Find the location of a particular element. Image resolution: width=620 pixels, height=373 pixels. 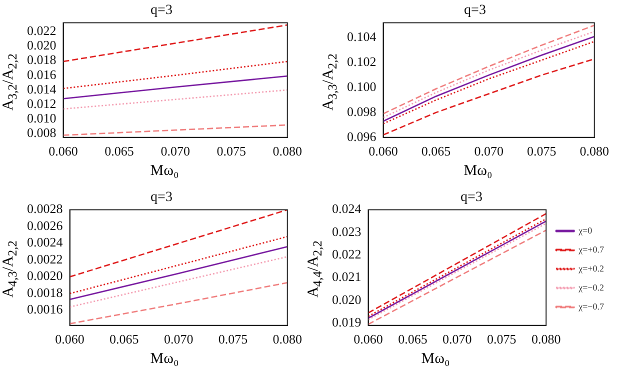

y-tick-label: 0.014 is located at coordinates (42, 88).